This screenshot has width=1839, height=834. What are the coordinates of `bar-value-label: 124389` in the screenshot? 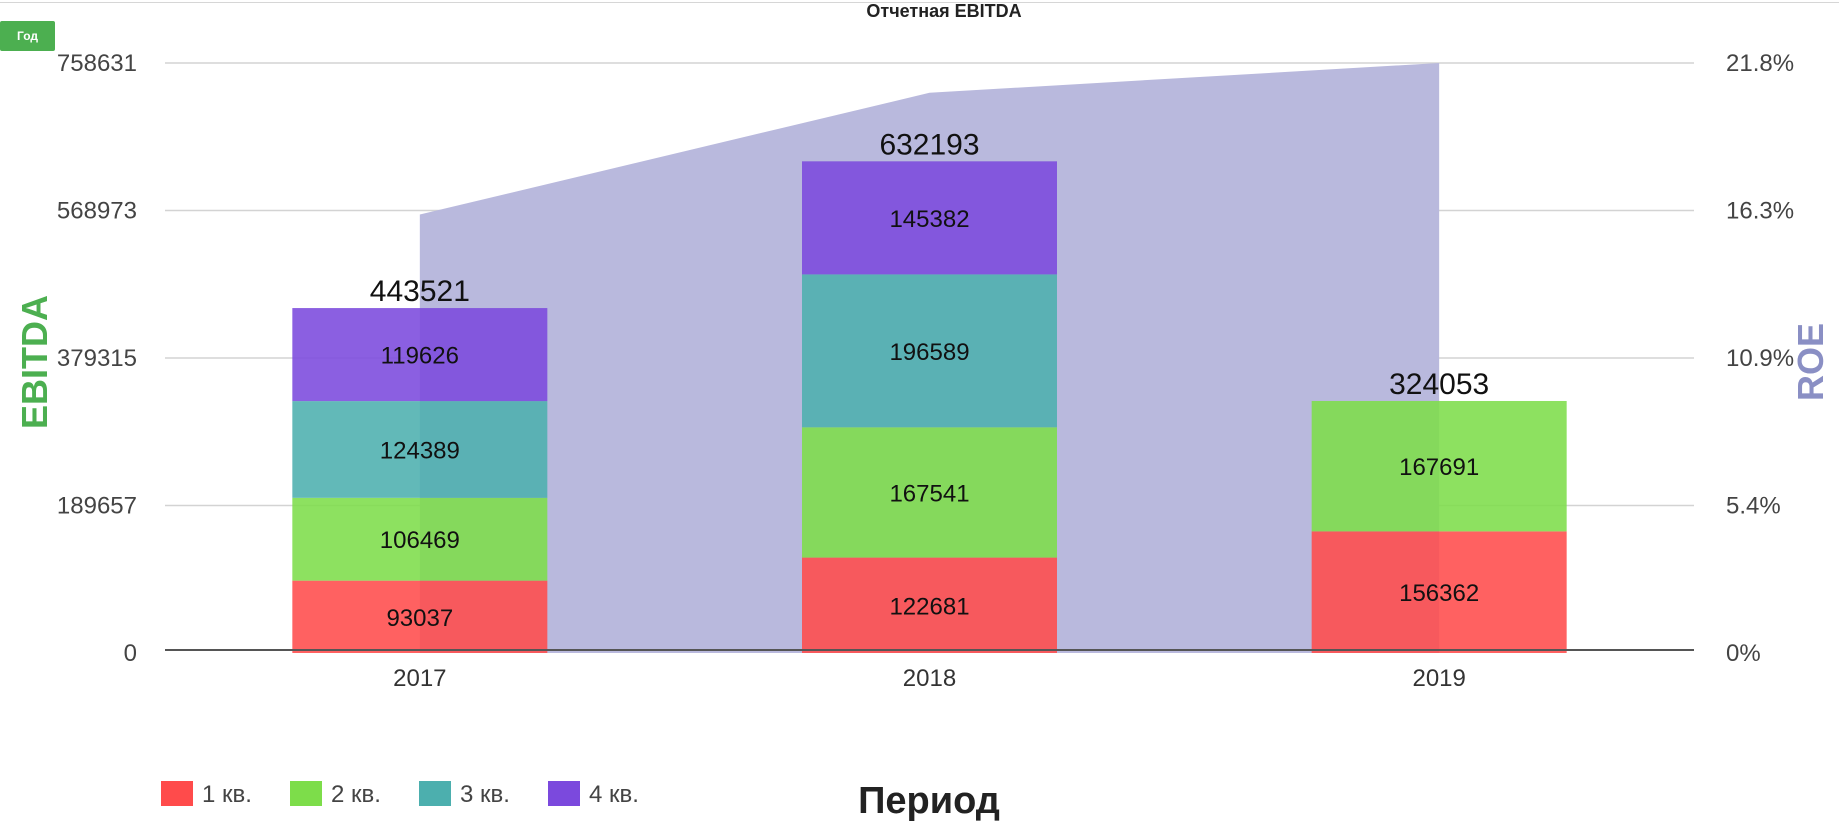 It's located at (420, 450).